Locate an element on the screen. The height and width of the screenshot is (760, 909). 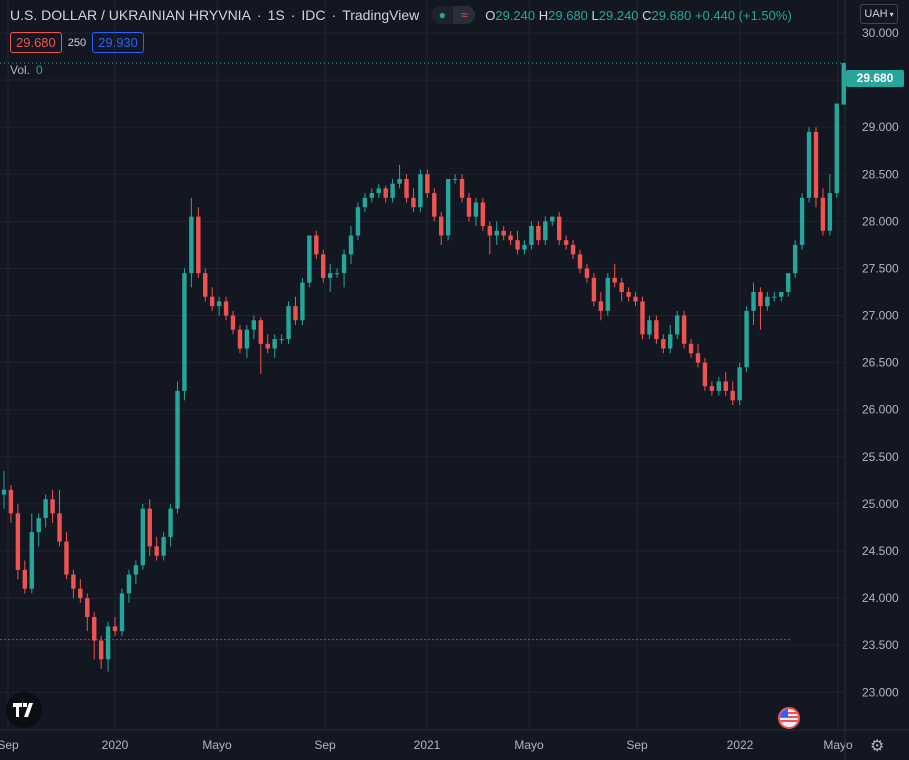
settings-gear-icon: ⚙ is located at coordinates (877, 746).